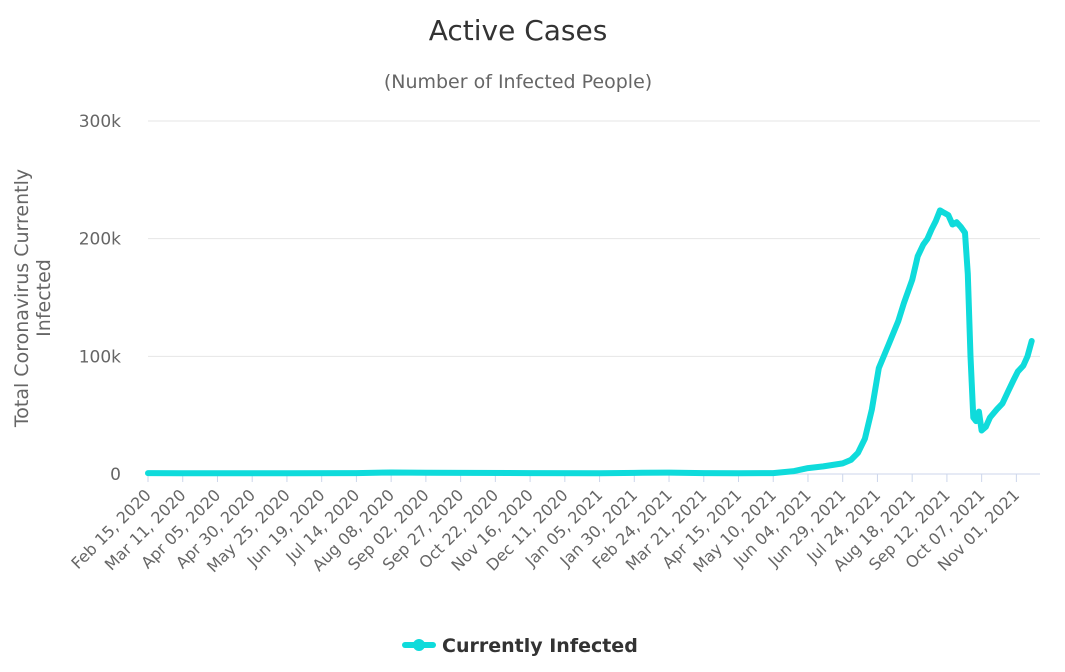  What do you see at coordinates (115, 475) in the screenshot?
I see `y-tick-label: 0` at bounding box center [115, 475].